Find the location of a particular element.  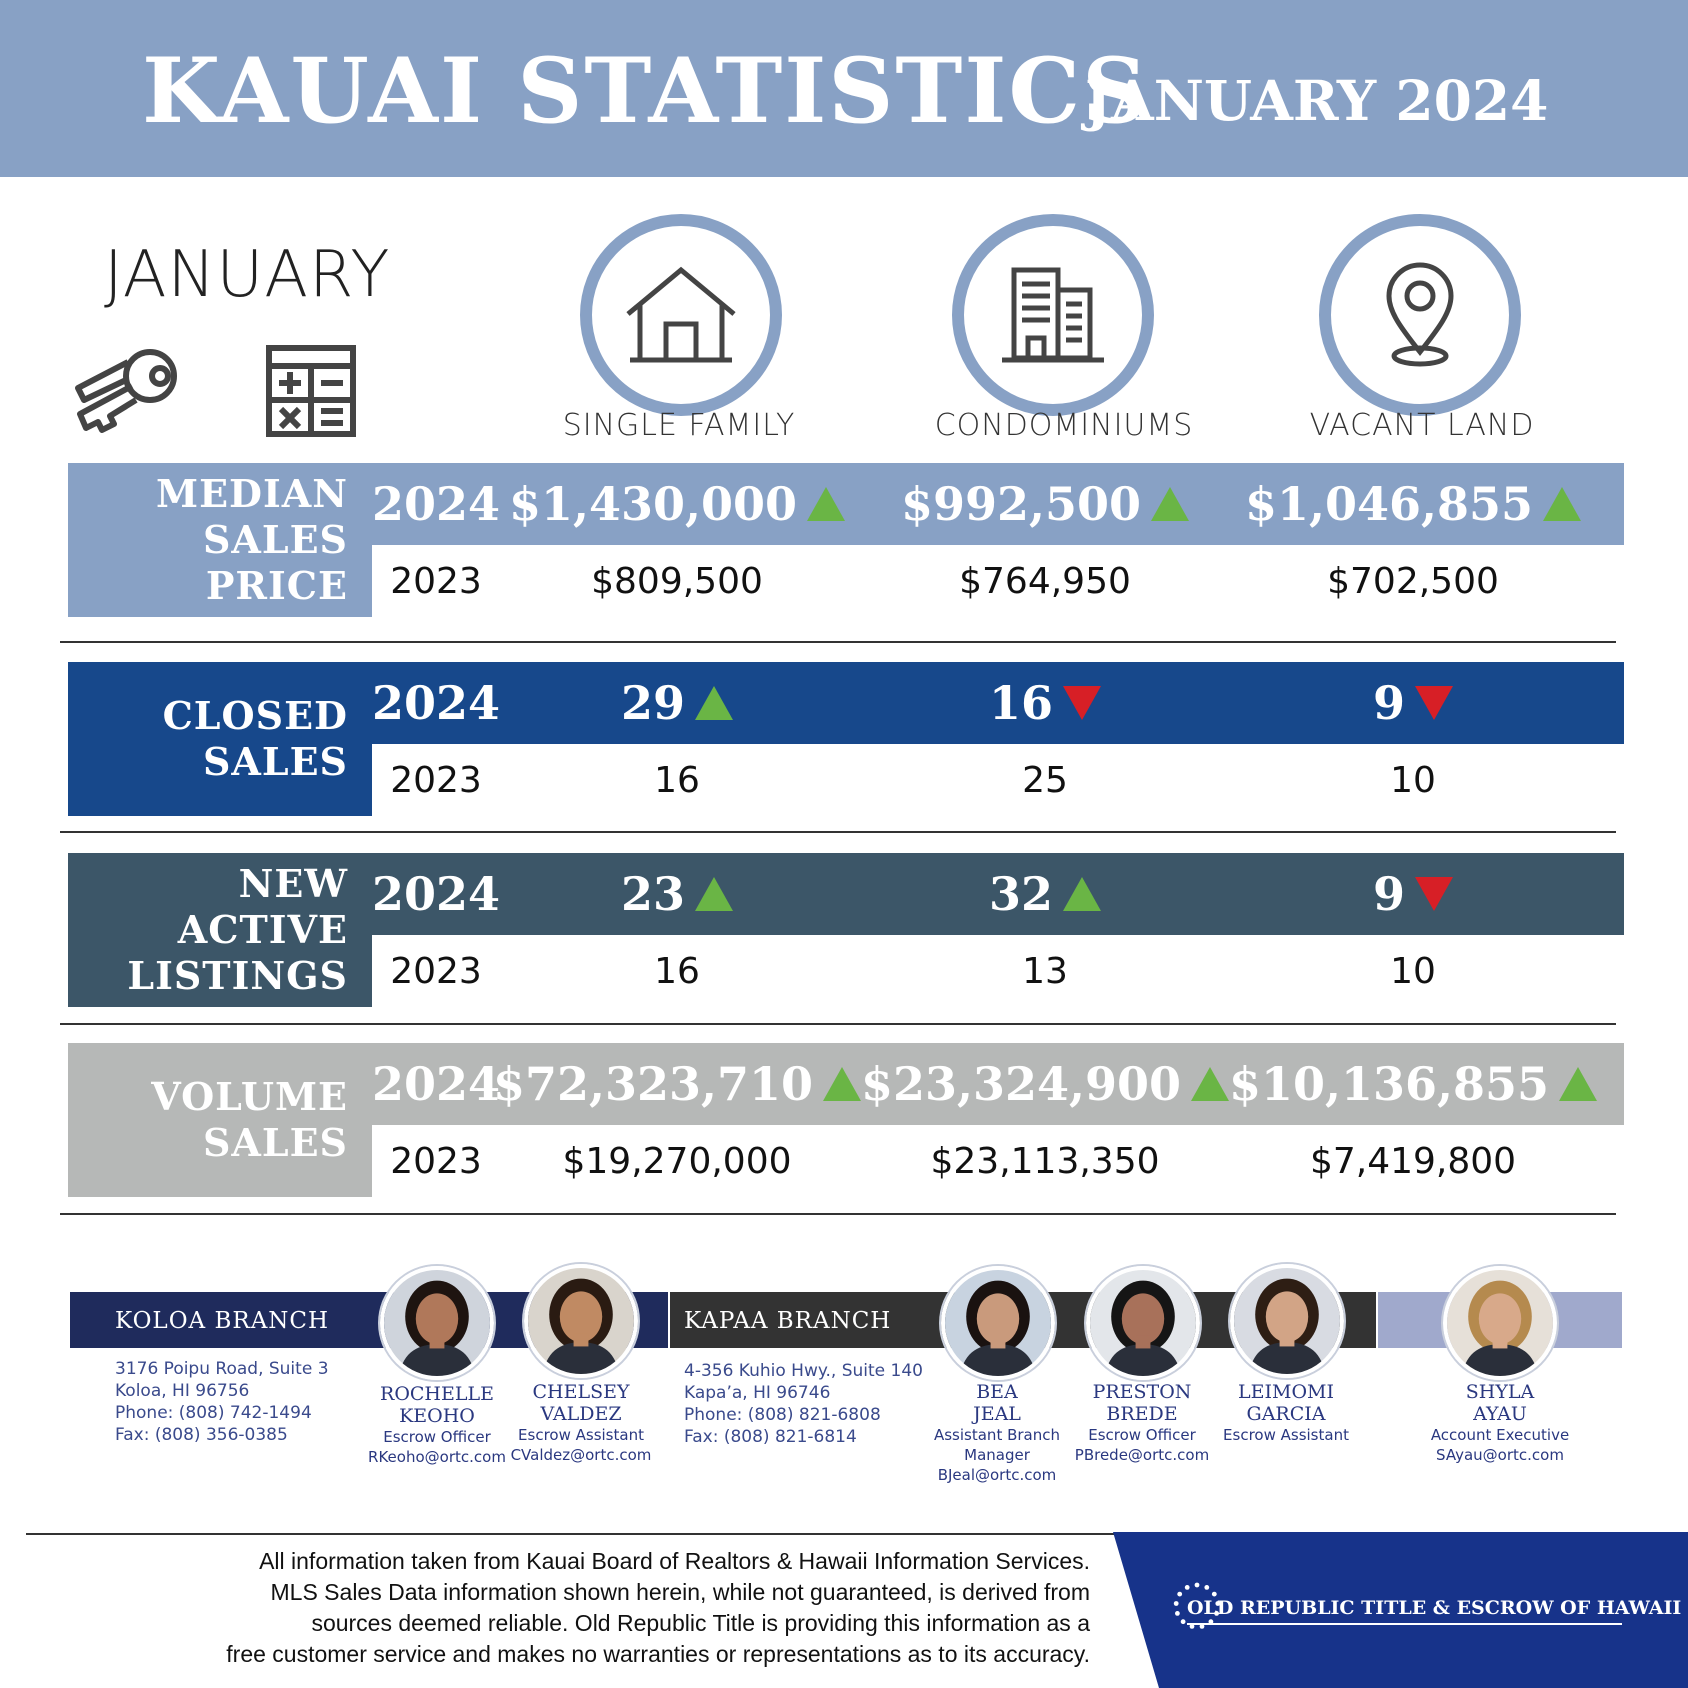

person-name: AYAU is located at coordinates (1500, 1414).